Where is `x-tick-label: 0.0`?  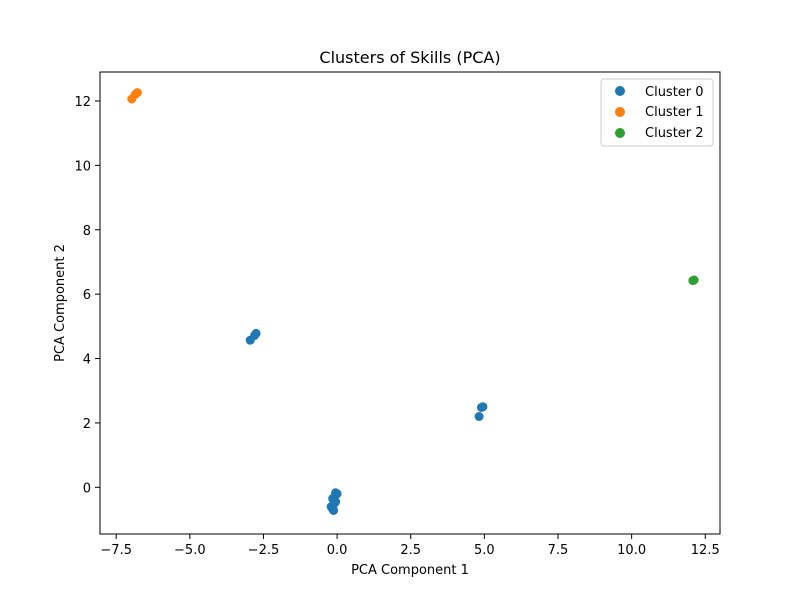 x-tick-label: 0.0 is located at coordinates (337, 550).